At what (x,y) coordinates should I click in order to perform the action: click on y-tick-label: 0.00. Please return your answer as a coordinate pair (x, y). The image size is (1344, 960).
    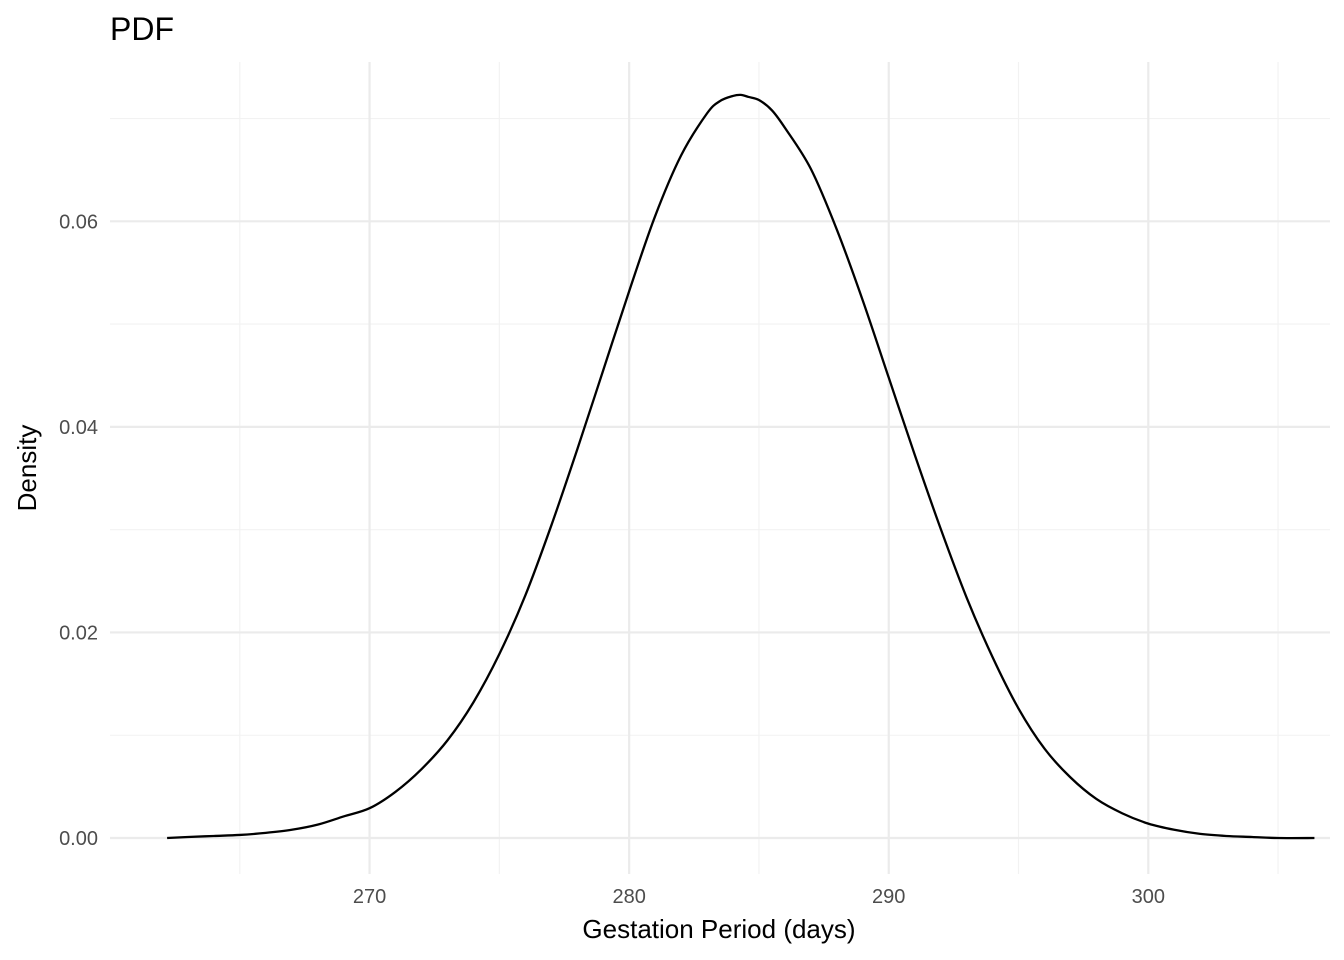
    Looking at the image, I should click on (78, 839).